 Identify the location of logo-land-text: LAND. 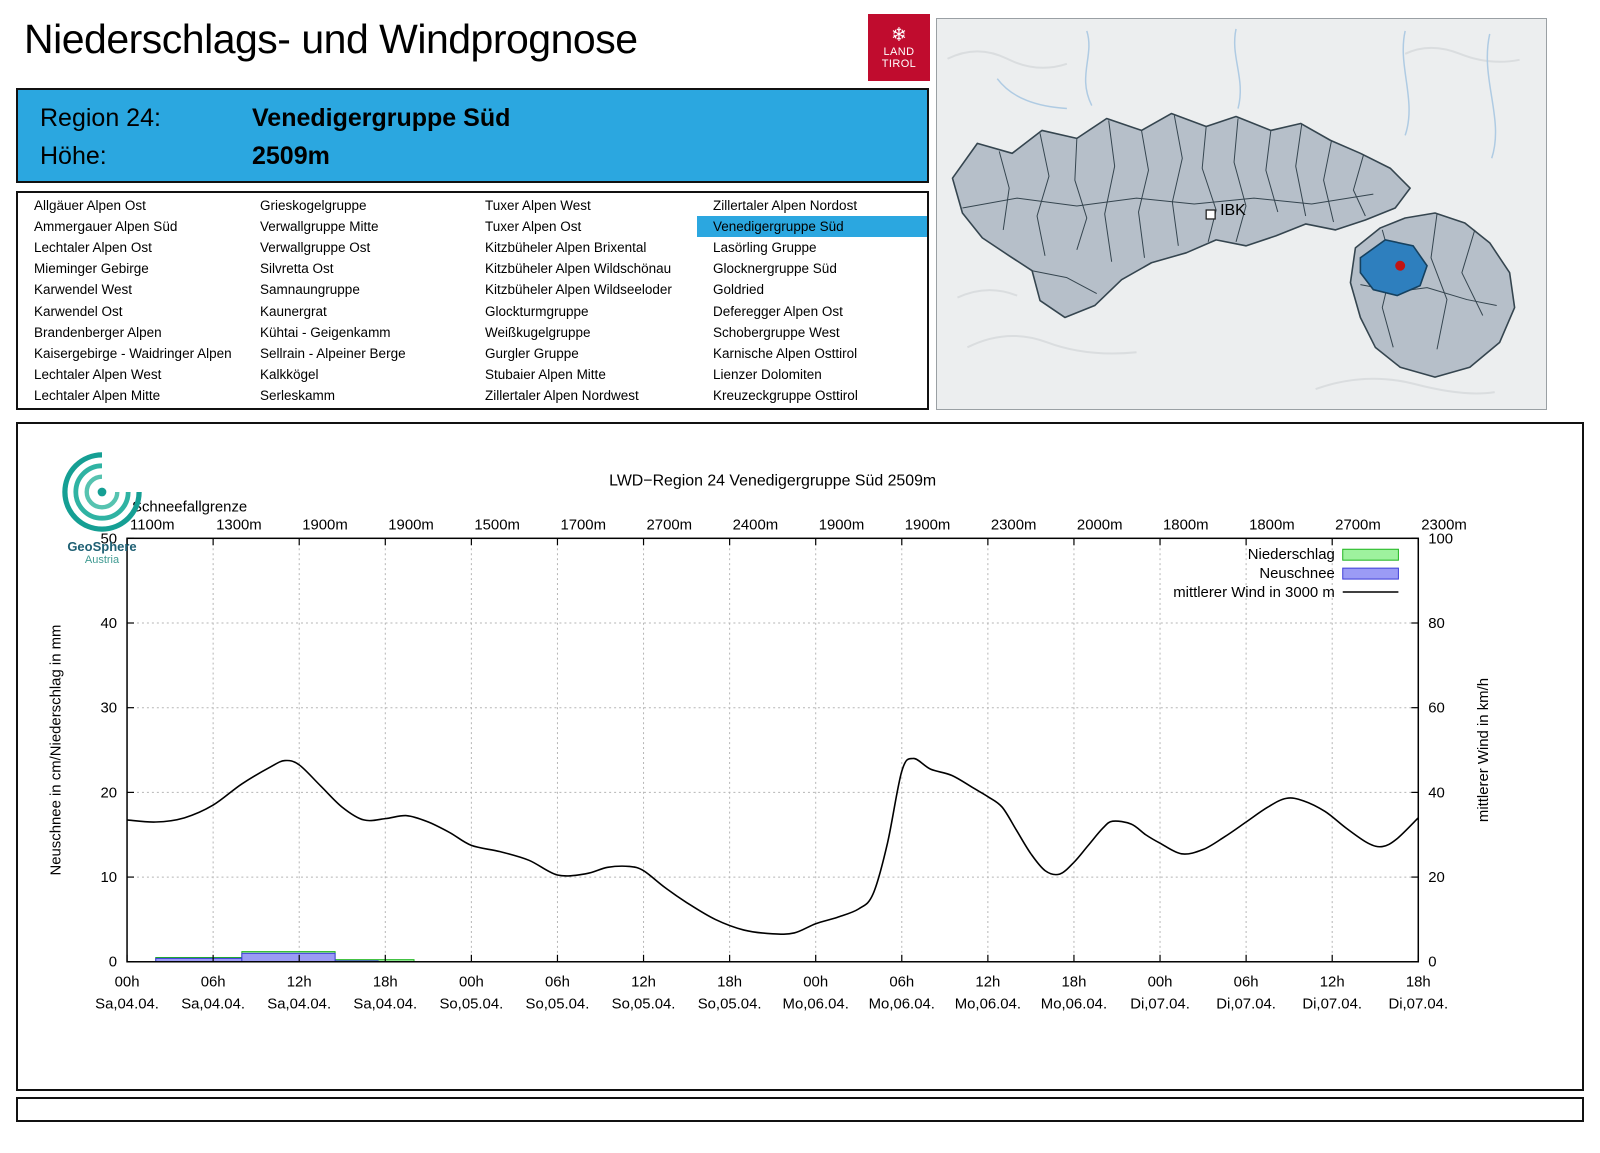
(899, 52).